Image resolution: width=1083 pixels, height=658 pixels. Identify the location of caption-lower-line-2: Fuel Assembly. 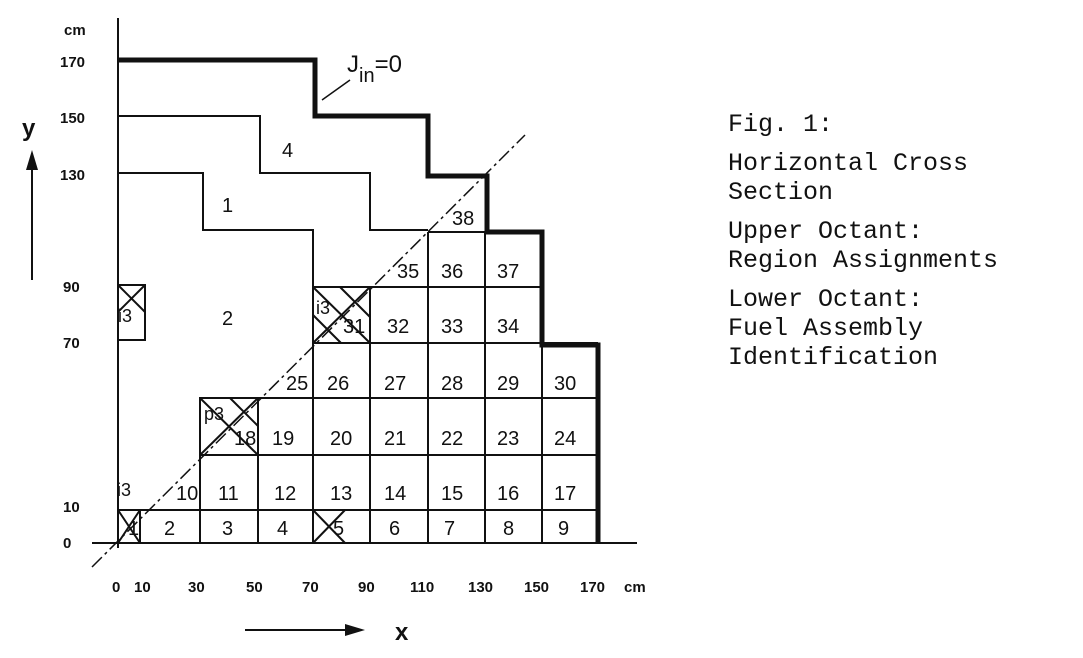
(826, 328).